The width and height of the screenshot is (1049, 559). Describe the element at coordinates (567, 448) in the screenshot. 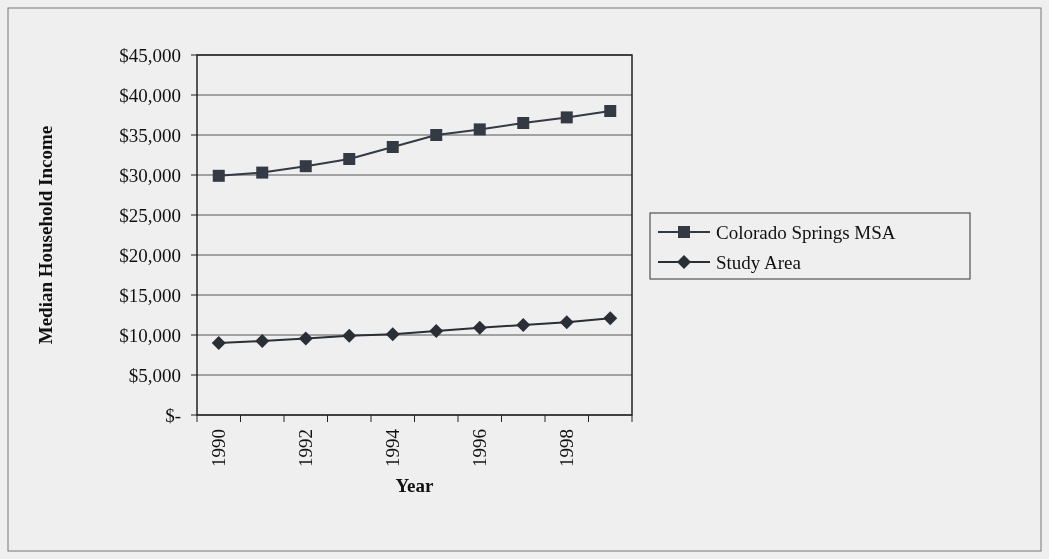

I see `x-tick-label: 1998` at that location.